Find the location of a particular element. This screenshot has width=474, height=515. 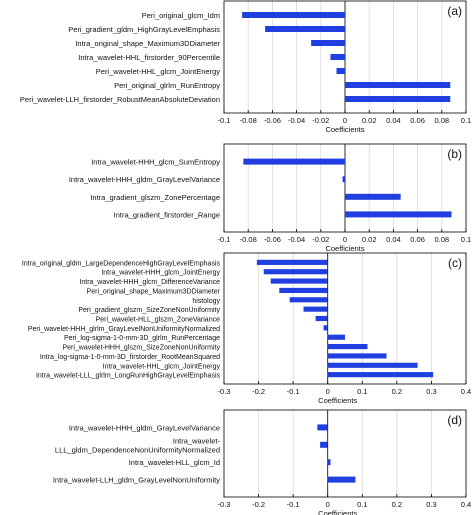

category-label: Intra_original_shape_Maximum3DDiameter is located at coordinates (147, 43).